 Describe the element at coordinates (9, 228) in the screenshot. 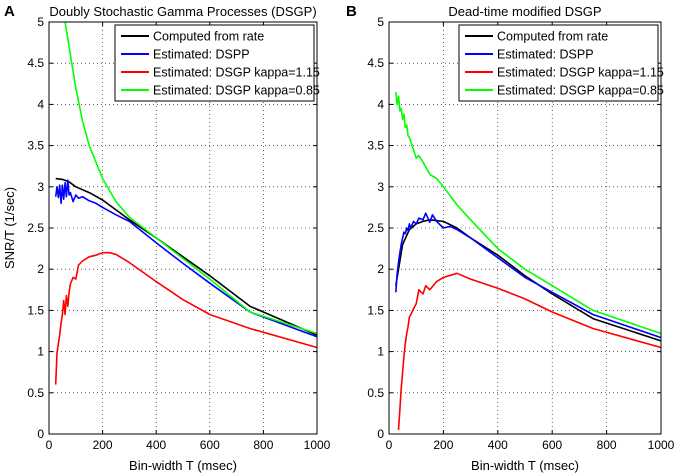

I see `y-axis-label: SNR/T (1/sec)` at that location.